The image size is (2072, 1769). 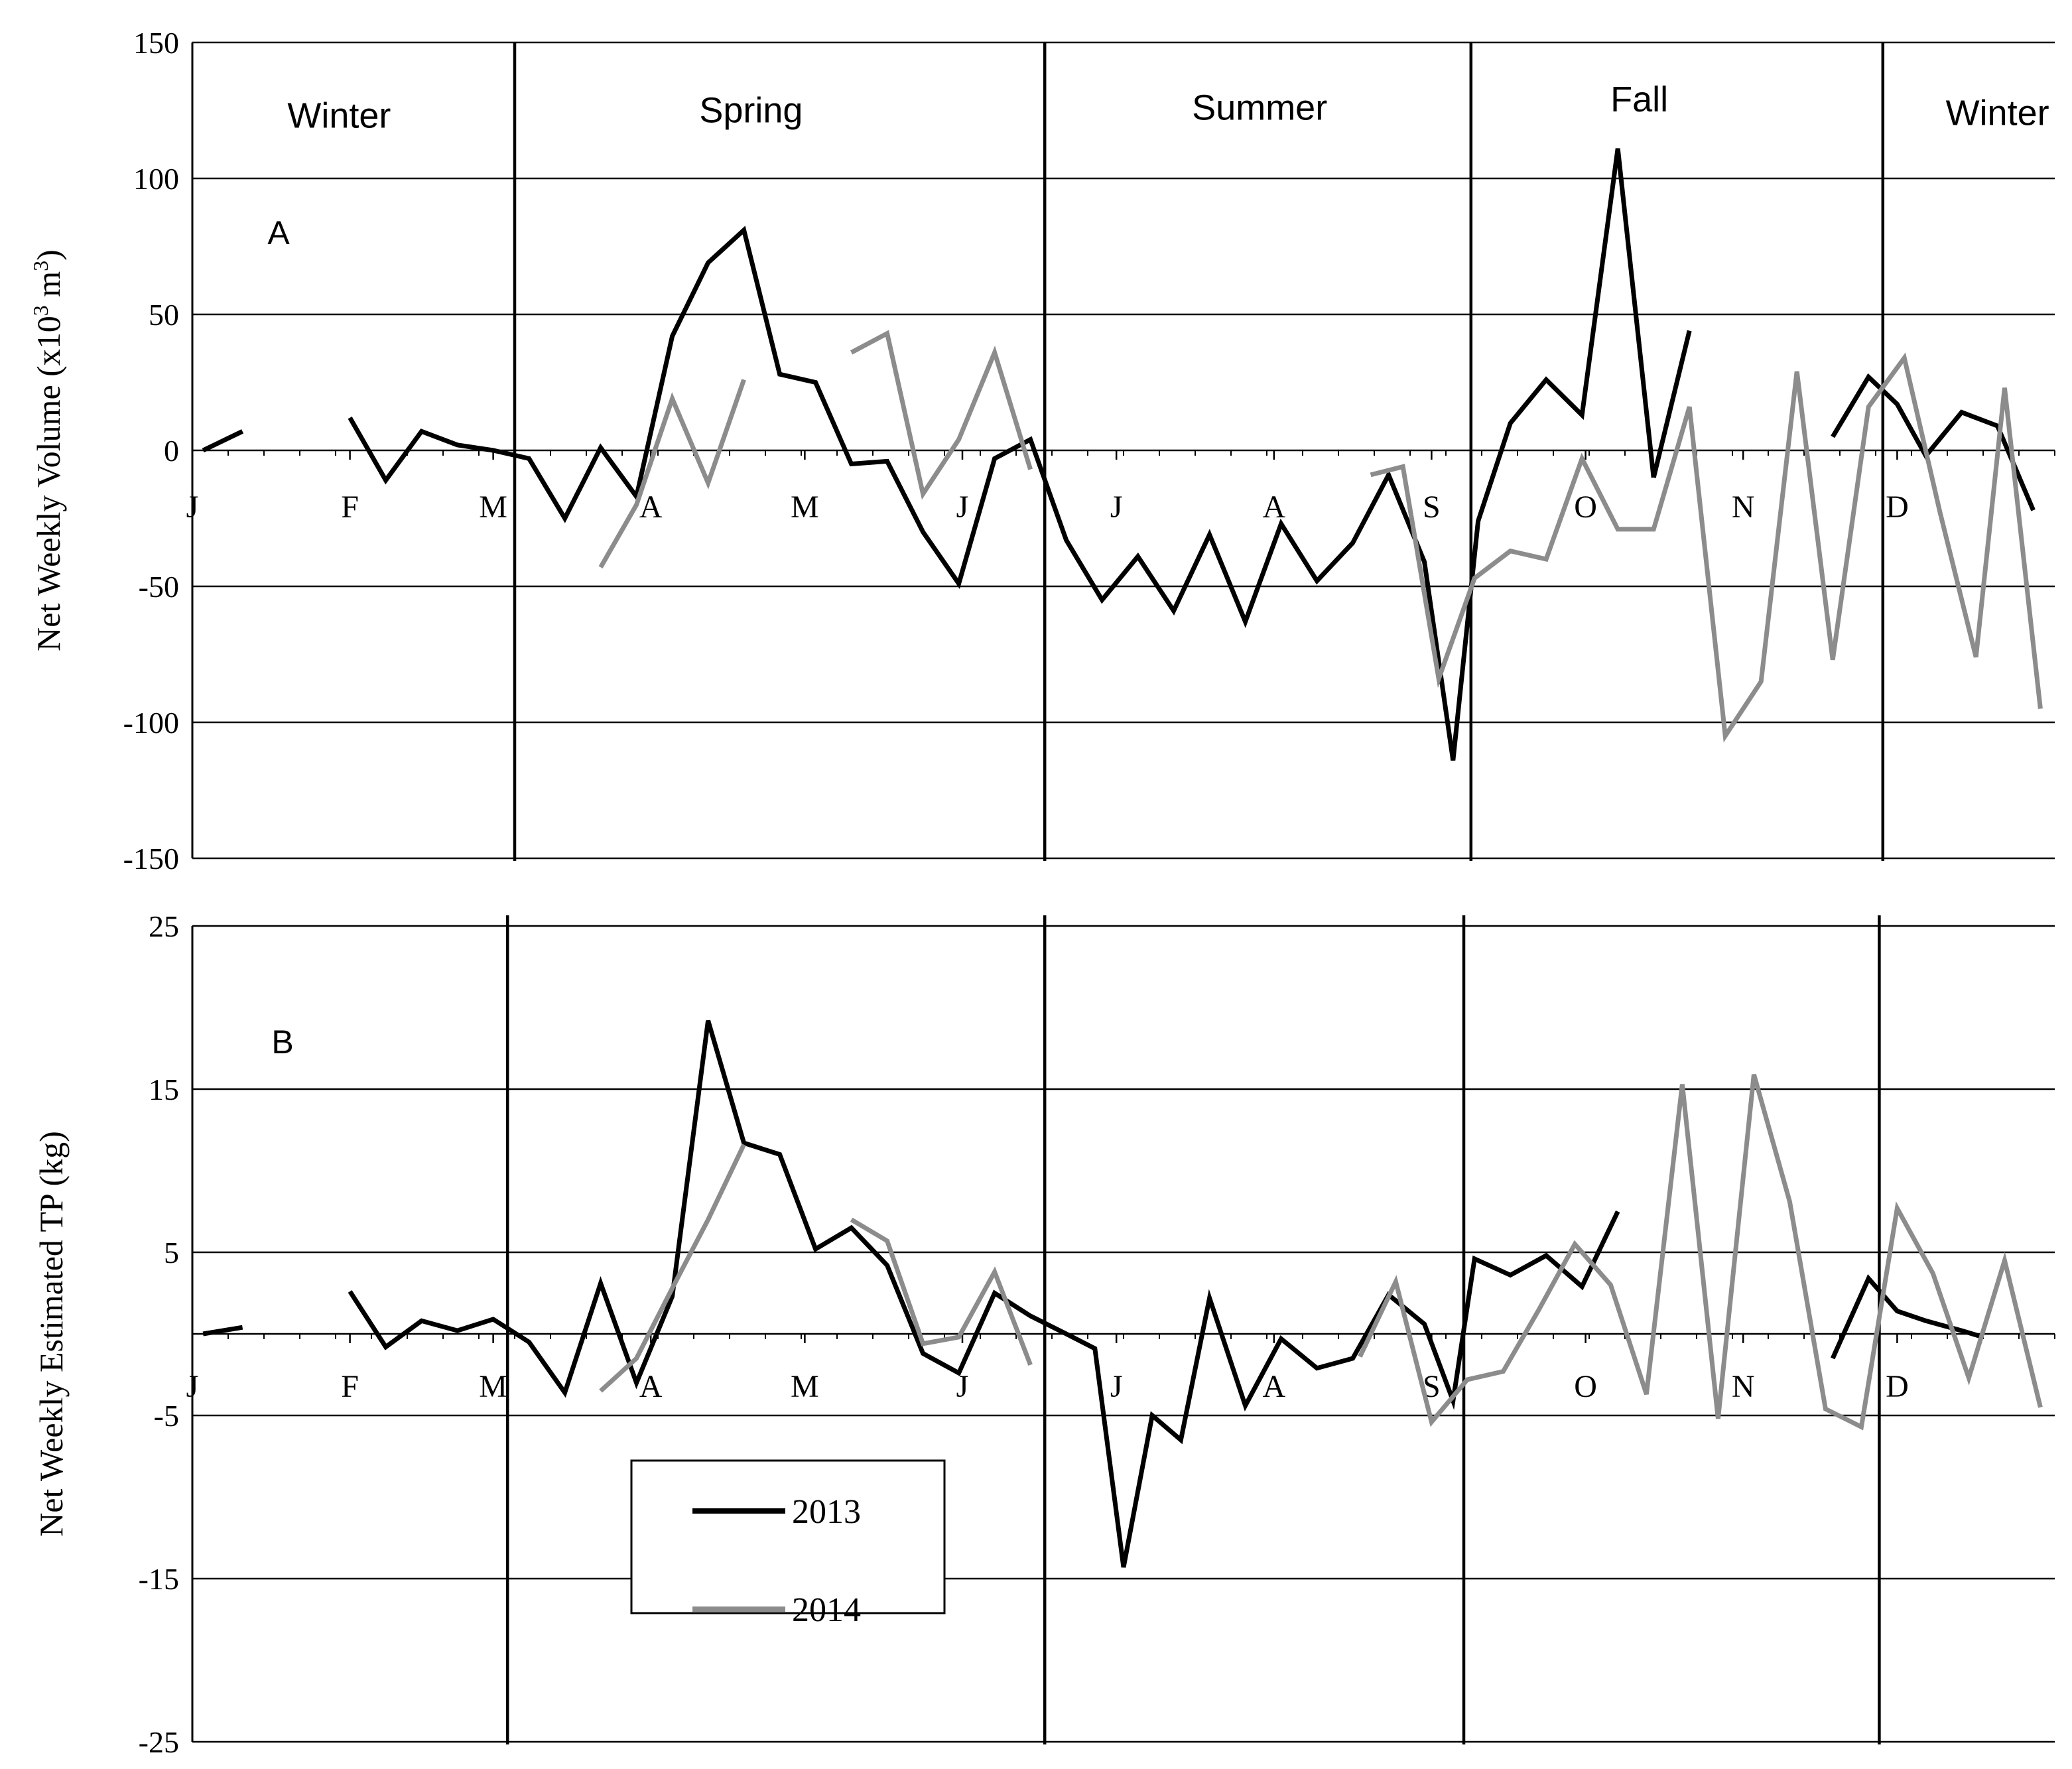 What do you see at coordinates (282, 1042) in the screenshot?
I see `panel-label: B` at bounding box center [282, 1042].